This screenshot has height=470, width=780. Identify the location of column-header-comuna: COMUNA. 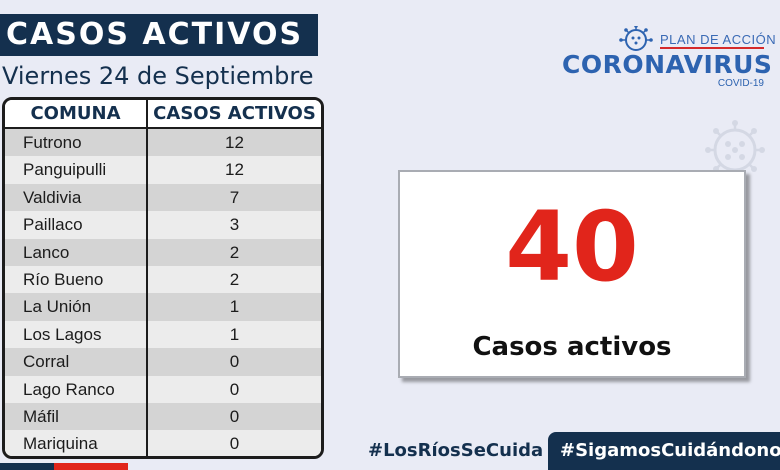
(76, 113).